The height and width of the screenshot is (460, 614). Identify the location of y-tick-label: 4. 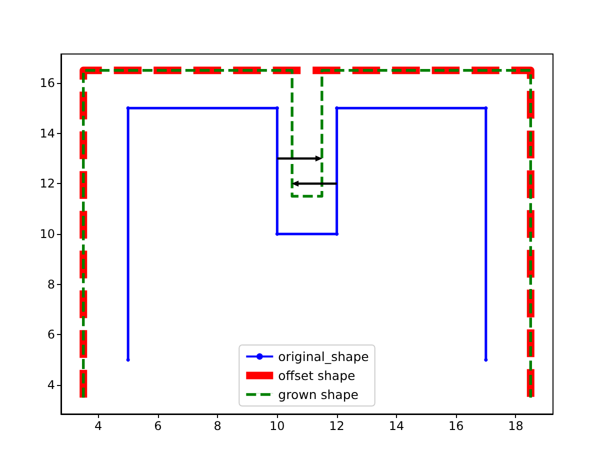
(51, 385).